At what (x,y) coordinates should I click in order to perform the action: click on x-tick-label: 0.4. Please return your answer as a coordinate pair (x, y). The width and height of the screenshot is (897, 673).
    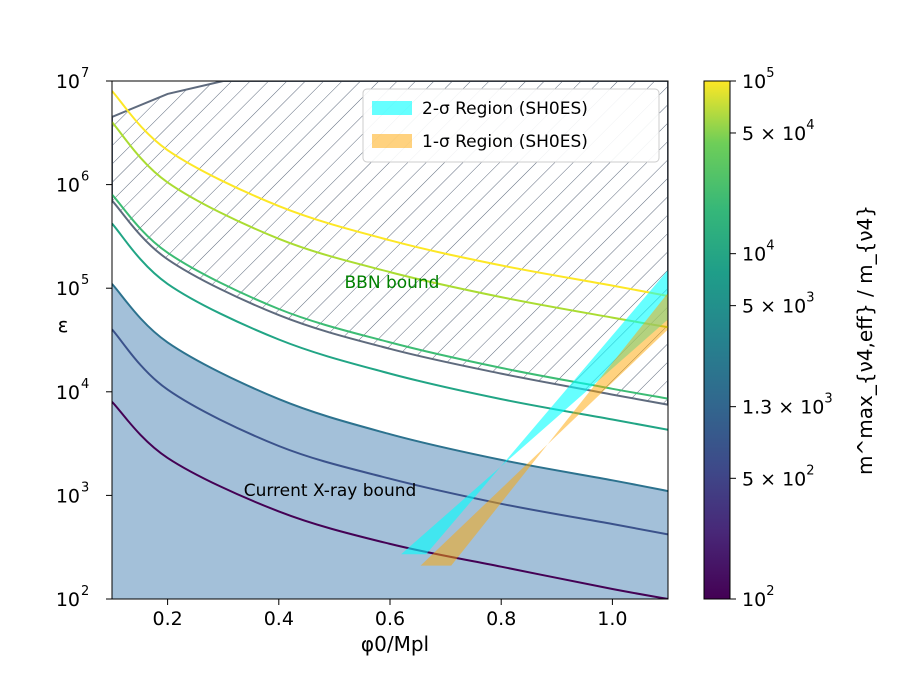
    Looking at the image, I should click on (279, 619).